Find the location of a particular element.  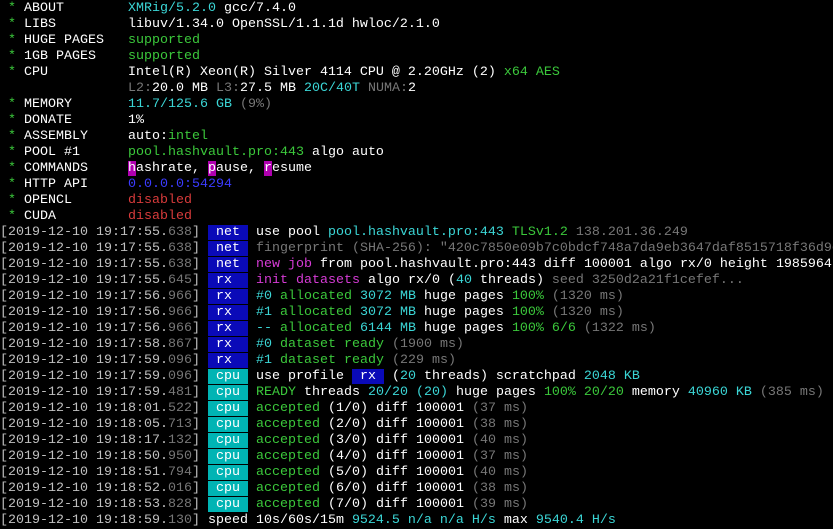

log-text: 27.5 MB is located at coordinates (267, 88).